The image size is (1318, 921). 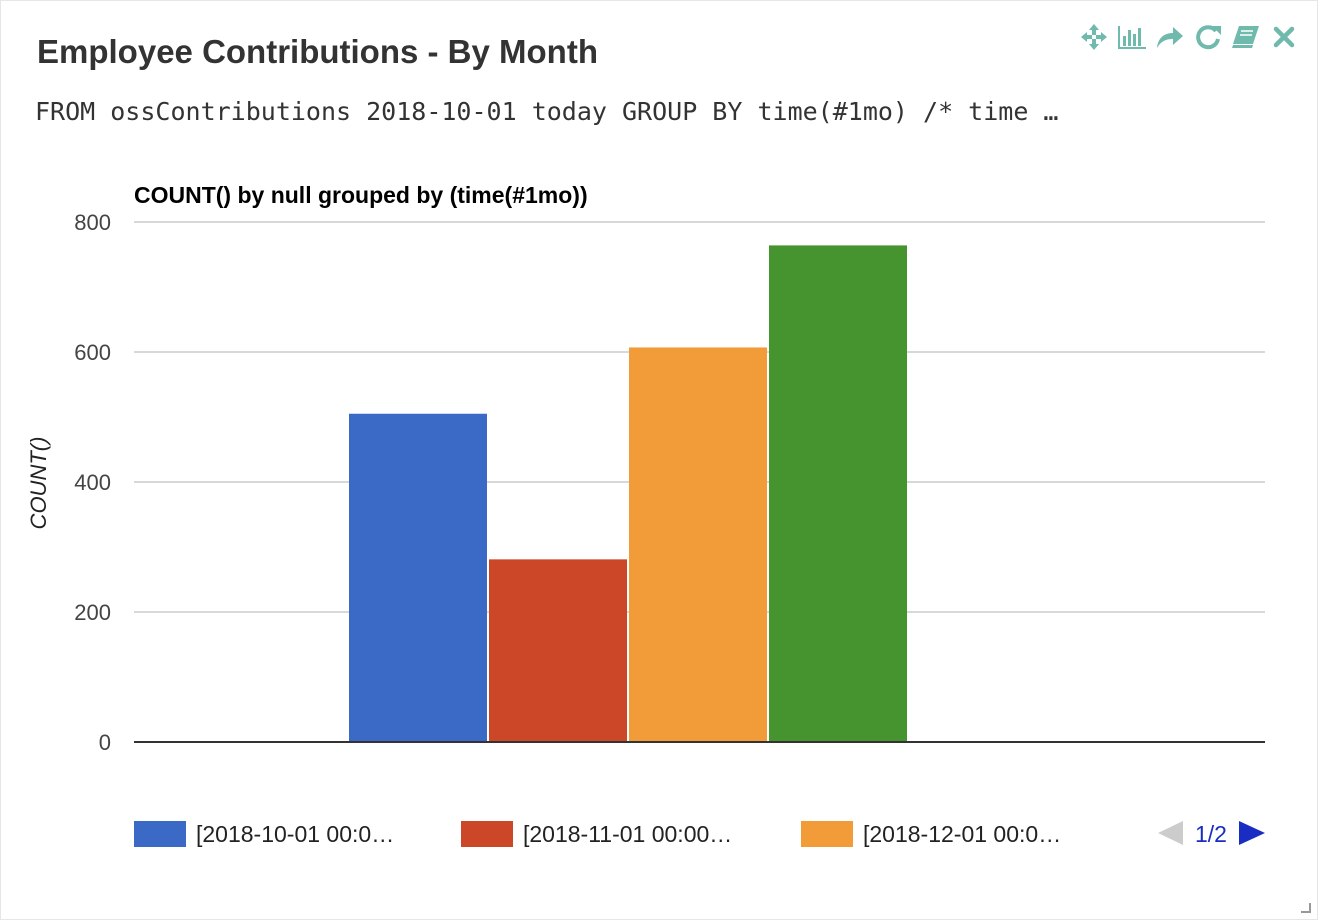 I want to click on widget-title: Employee Contributions - By Month, so click(x=317, y=51).